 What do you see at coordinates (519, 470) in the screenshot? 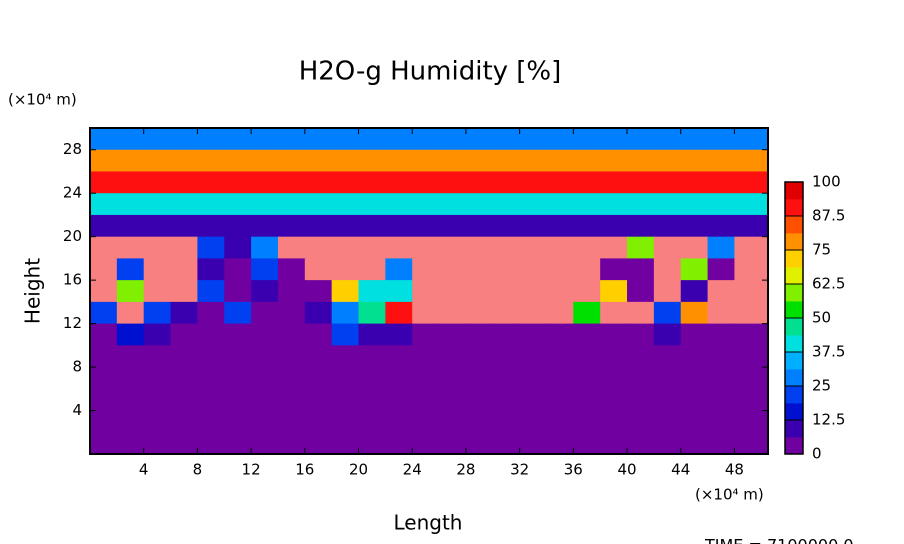
I see `x-tick-label: 32` at bounding box center [519, 470].